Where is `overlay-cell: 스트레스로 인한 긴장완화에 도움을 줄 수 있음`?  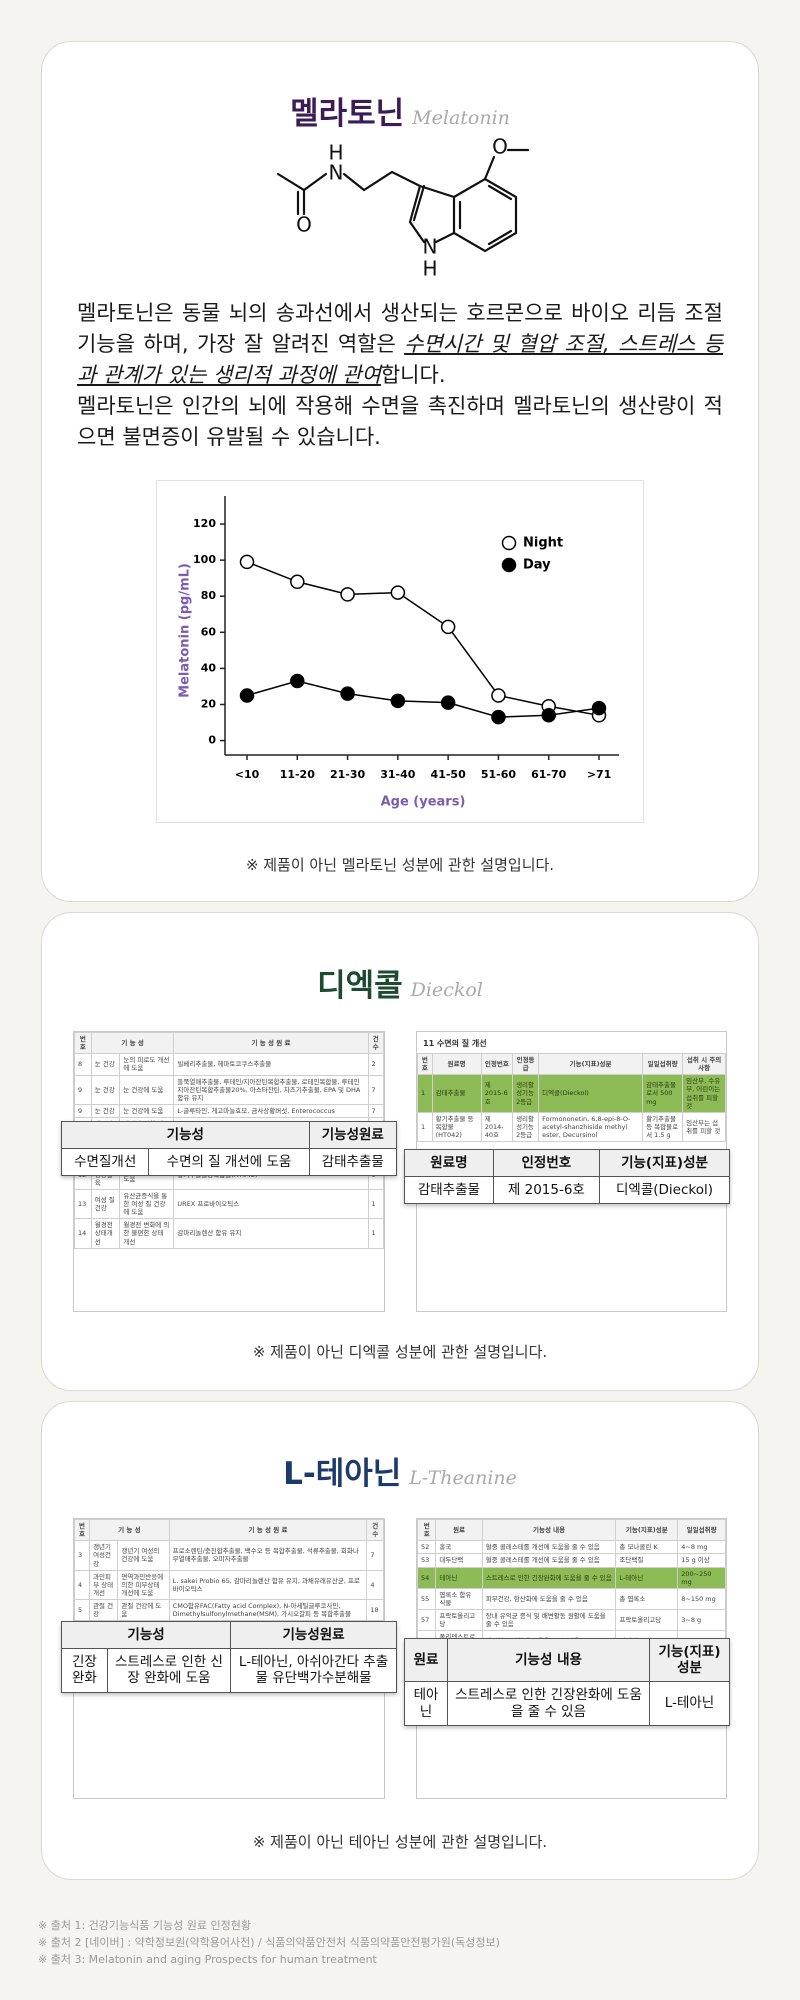 overlay-cell: 스트레스로 인한 긴장완화에 도움을 줄 수 있음 is located at coordinates (549, 1703).